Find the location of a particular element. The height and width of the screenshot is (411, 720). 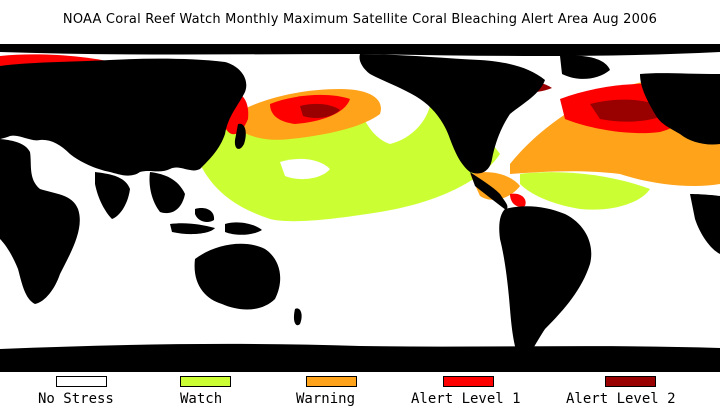

new-zealand is located at coordinates (297, 317).